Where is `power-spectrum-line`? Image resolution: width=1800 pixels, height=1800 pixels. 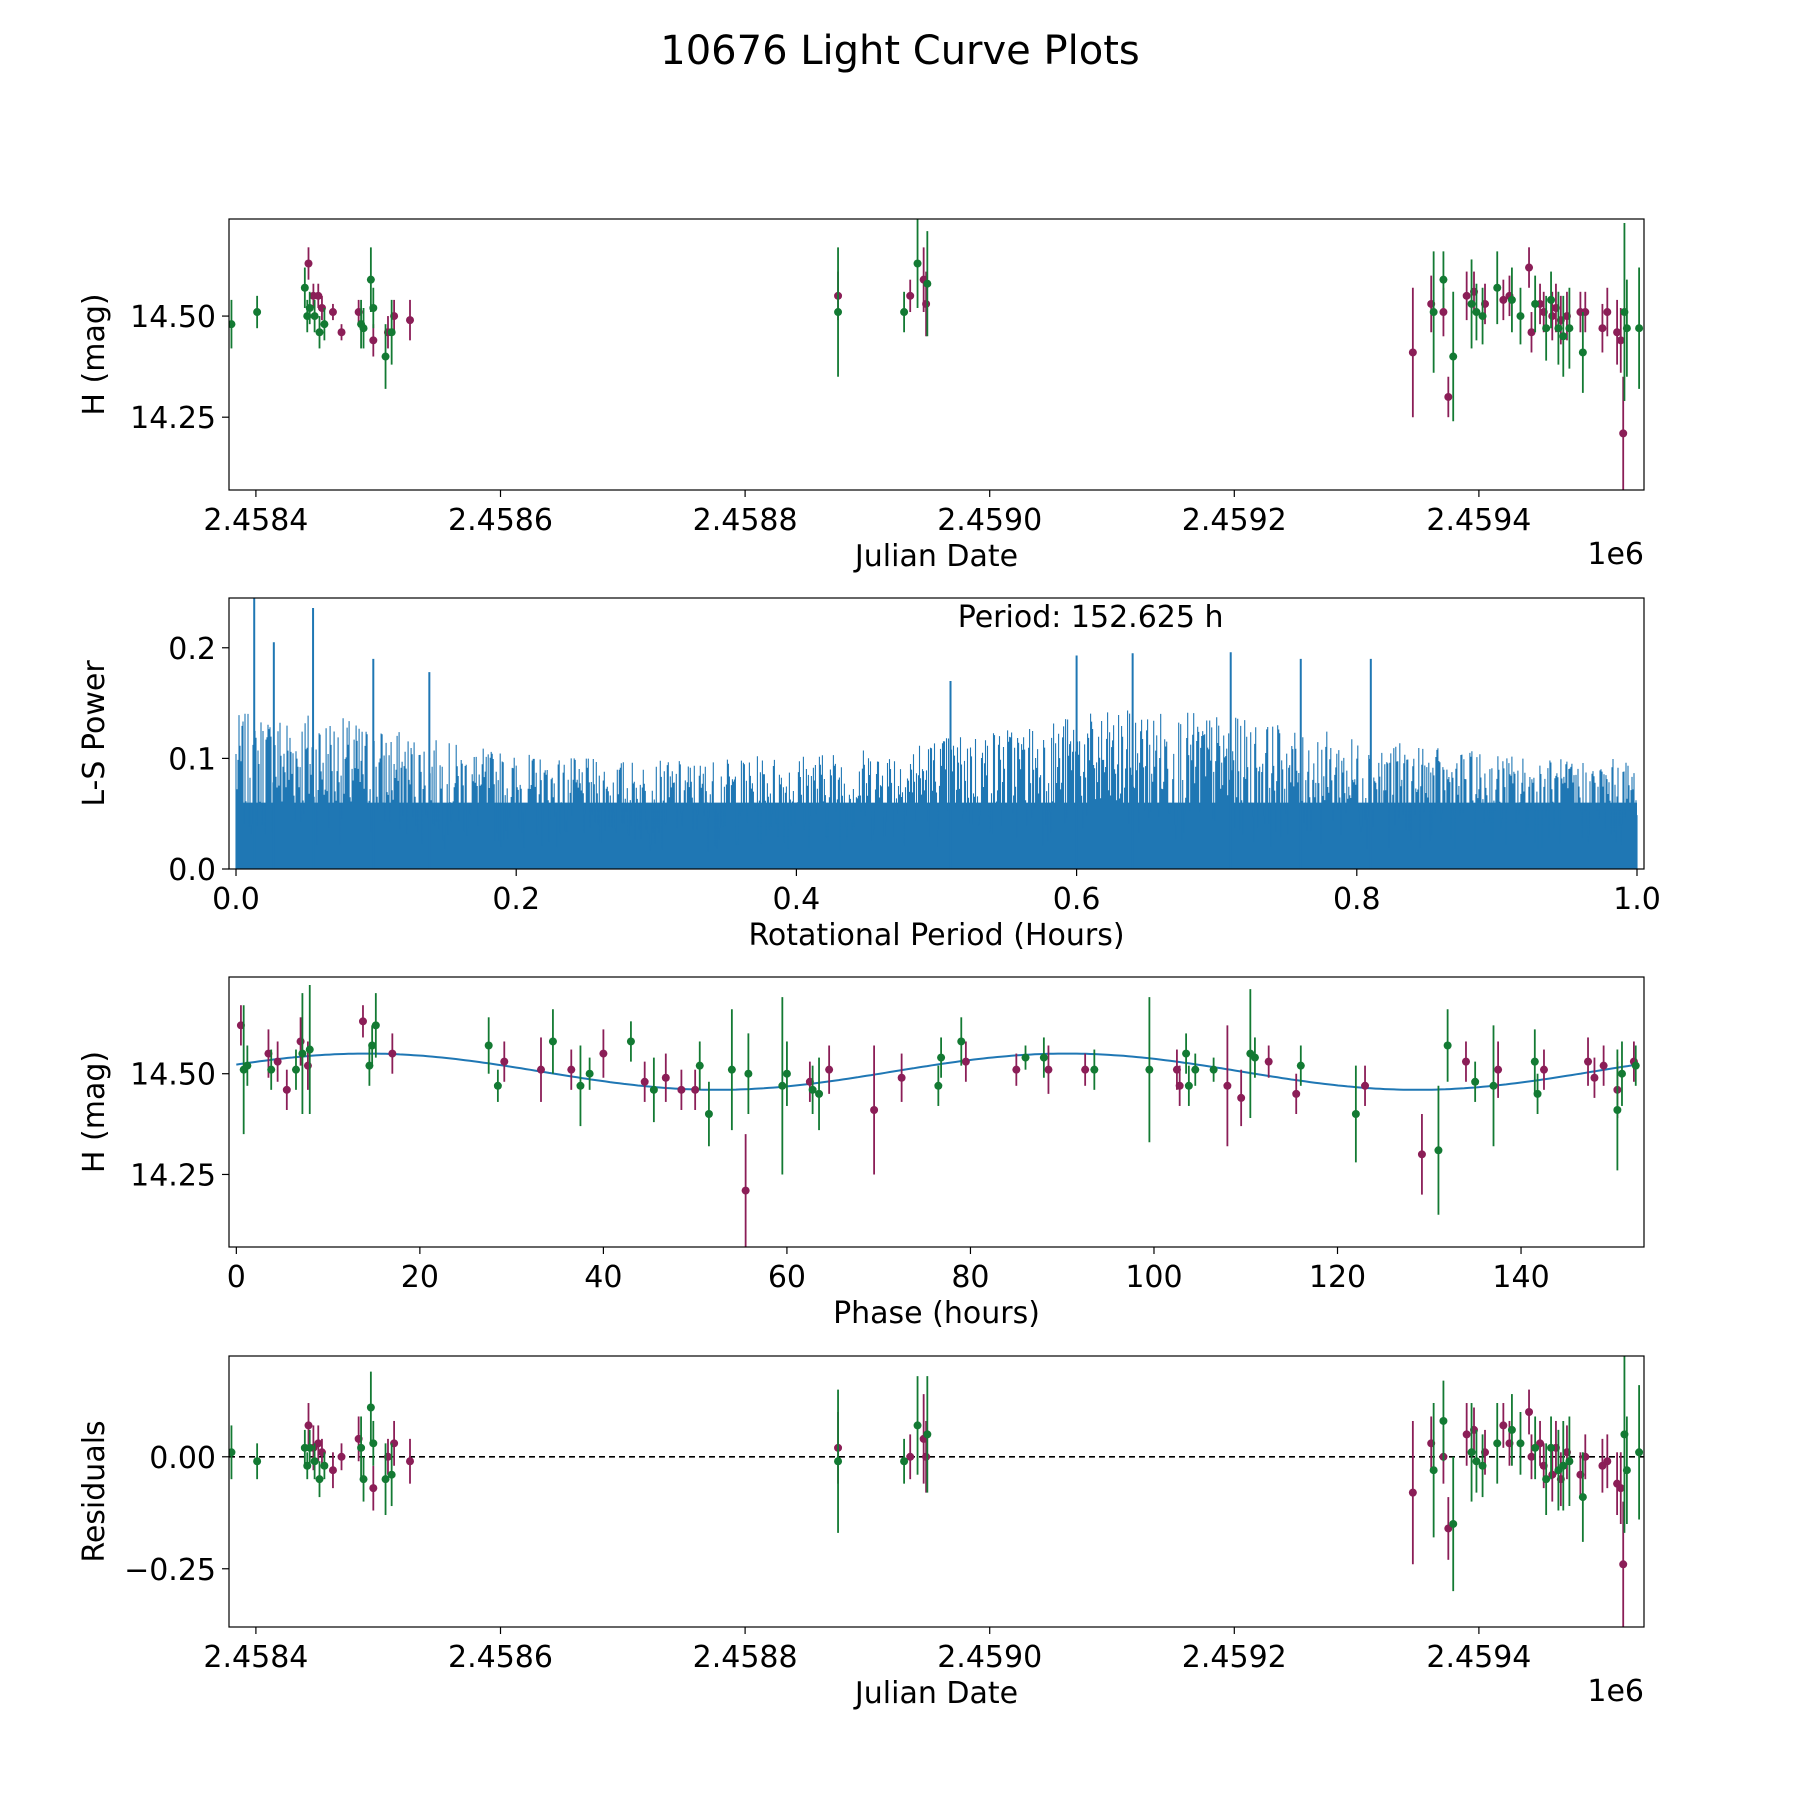 power-spectrum-line is located at coordinates (936, 789).